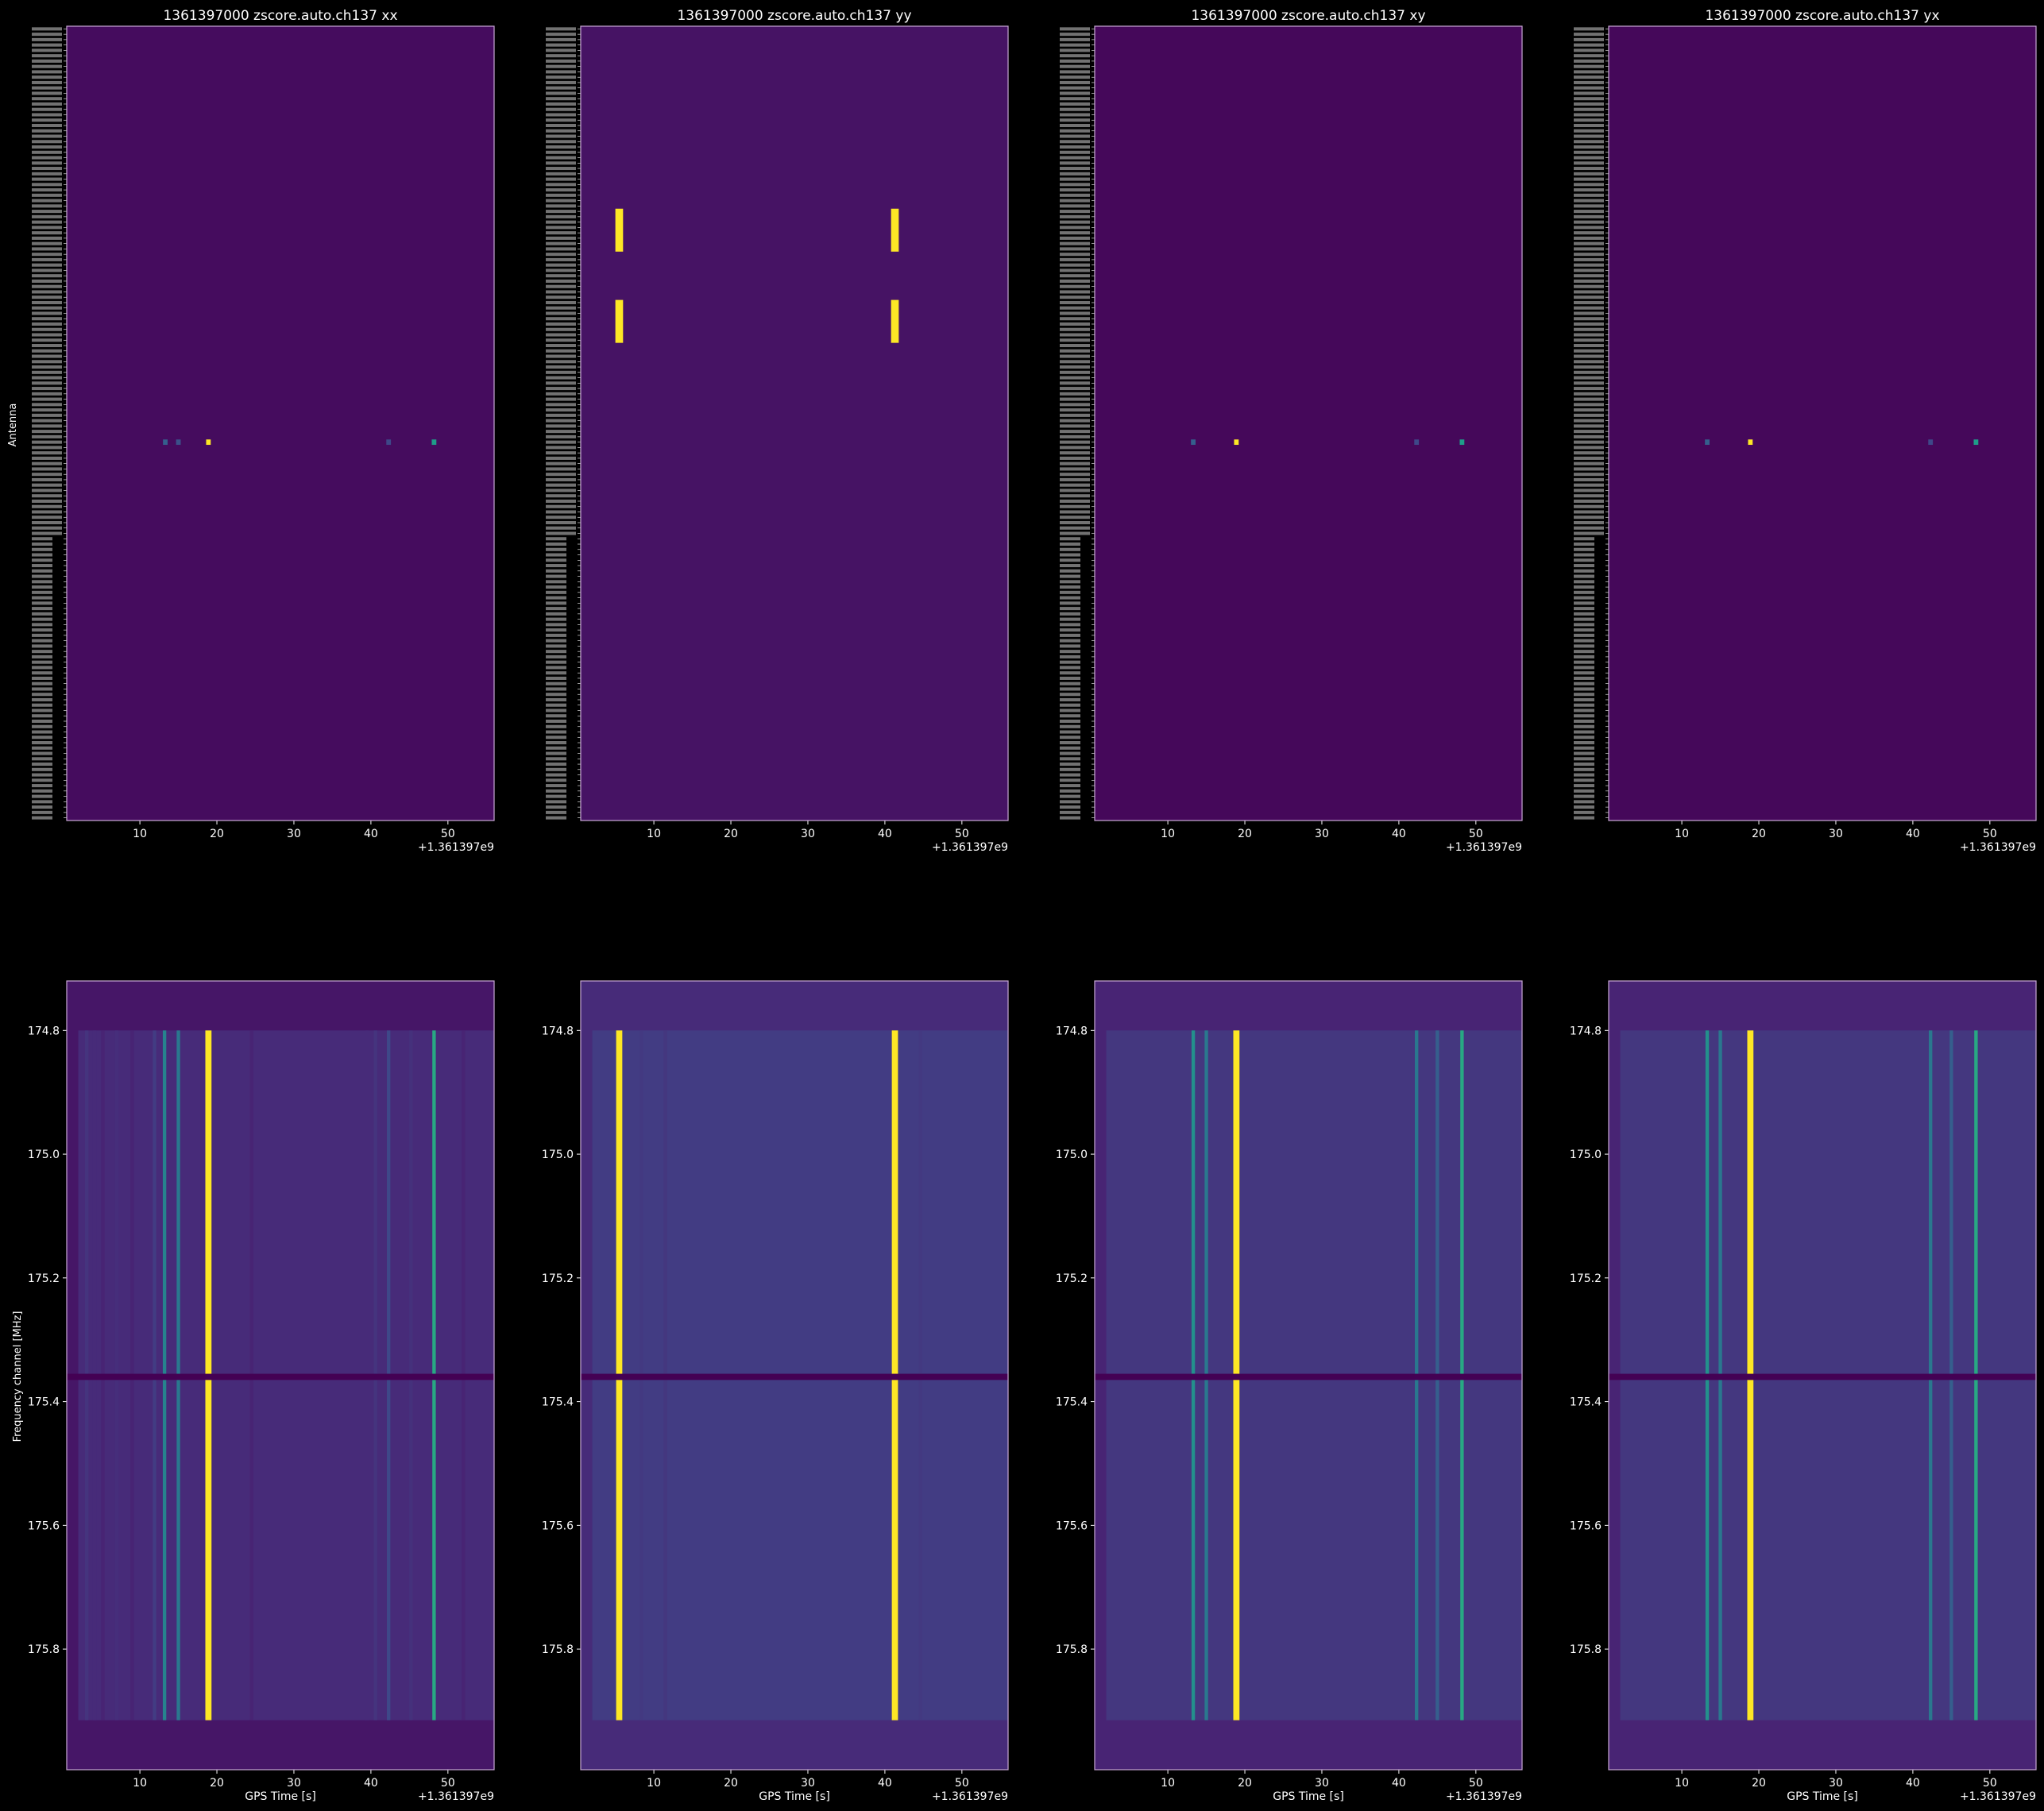 This screenshot has height=1811, width=2044. Describe the element at coordinates (1586, 1402) in the screenshot. I see `y-tick-label: 175.4` at that location.